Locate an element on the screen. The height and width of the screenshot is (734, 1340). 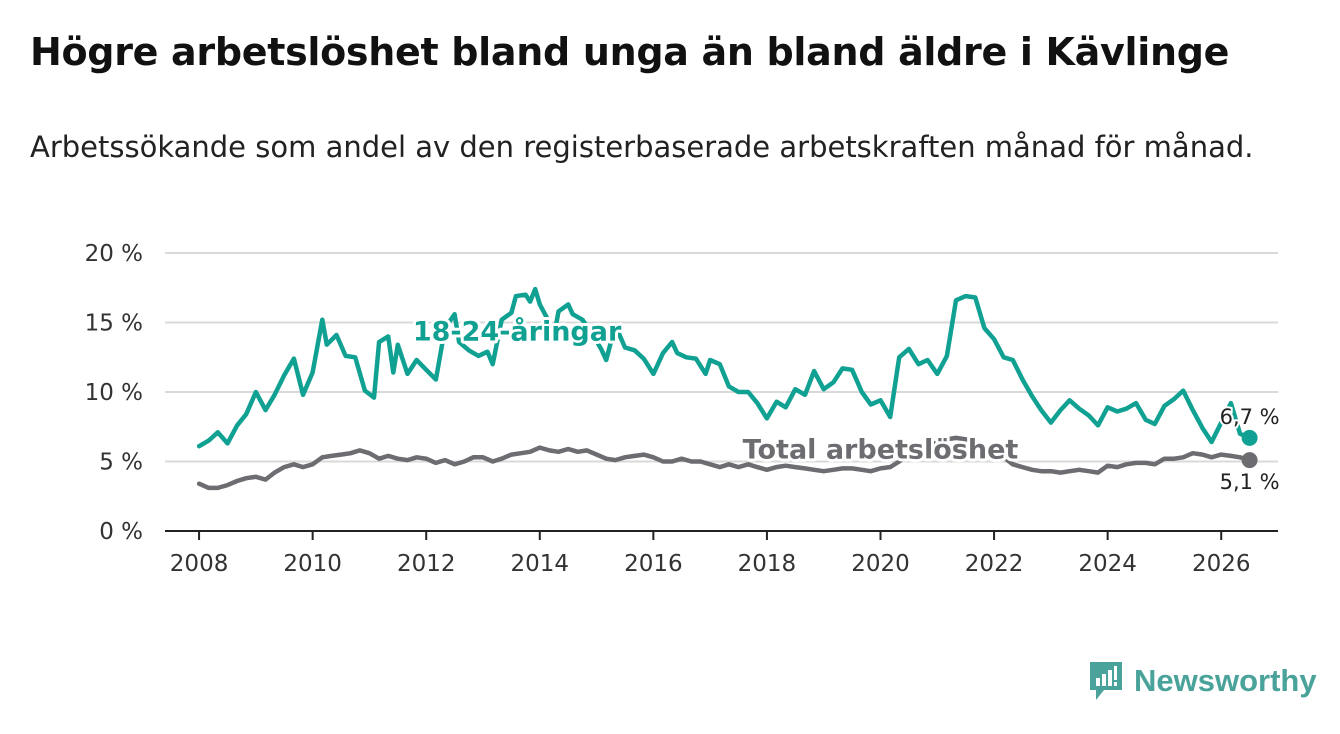
newsworthy-logo-icon is located at coordinates (1106, 681).